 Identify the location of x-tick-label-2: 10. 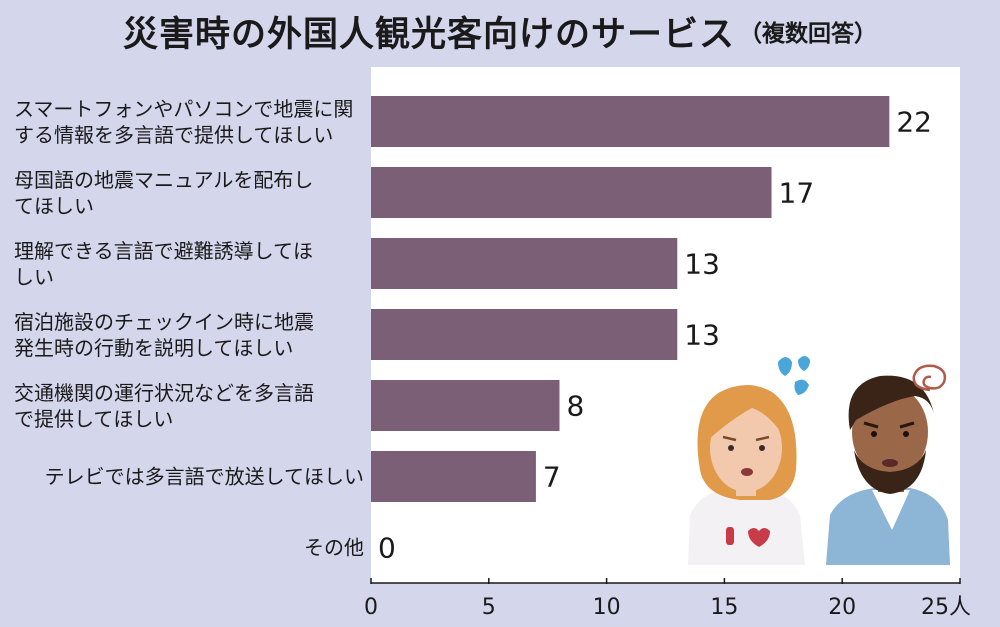
(607, 607).